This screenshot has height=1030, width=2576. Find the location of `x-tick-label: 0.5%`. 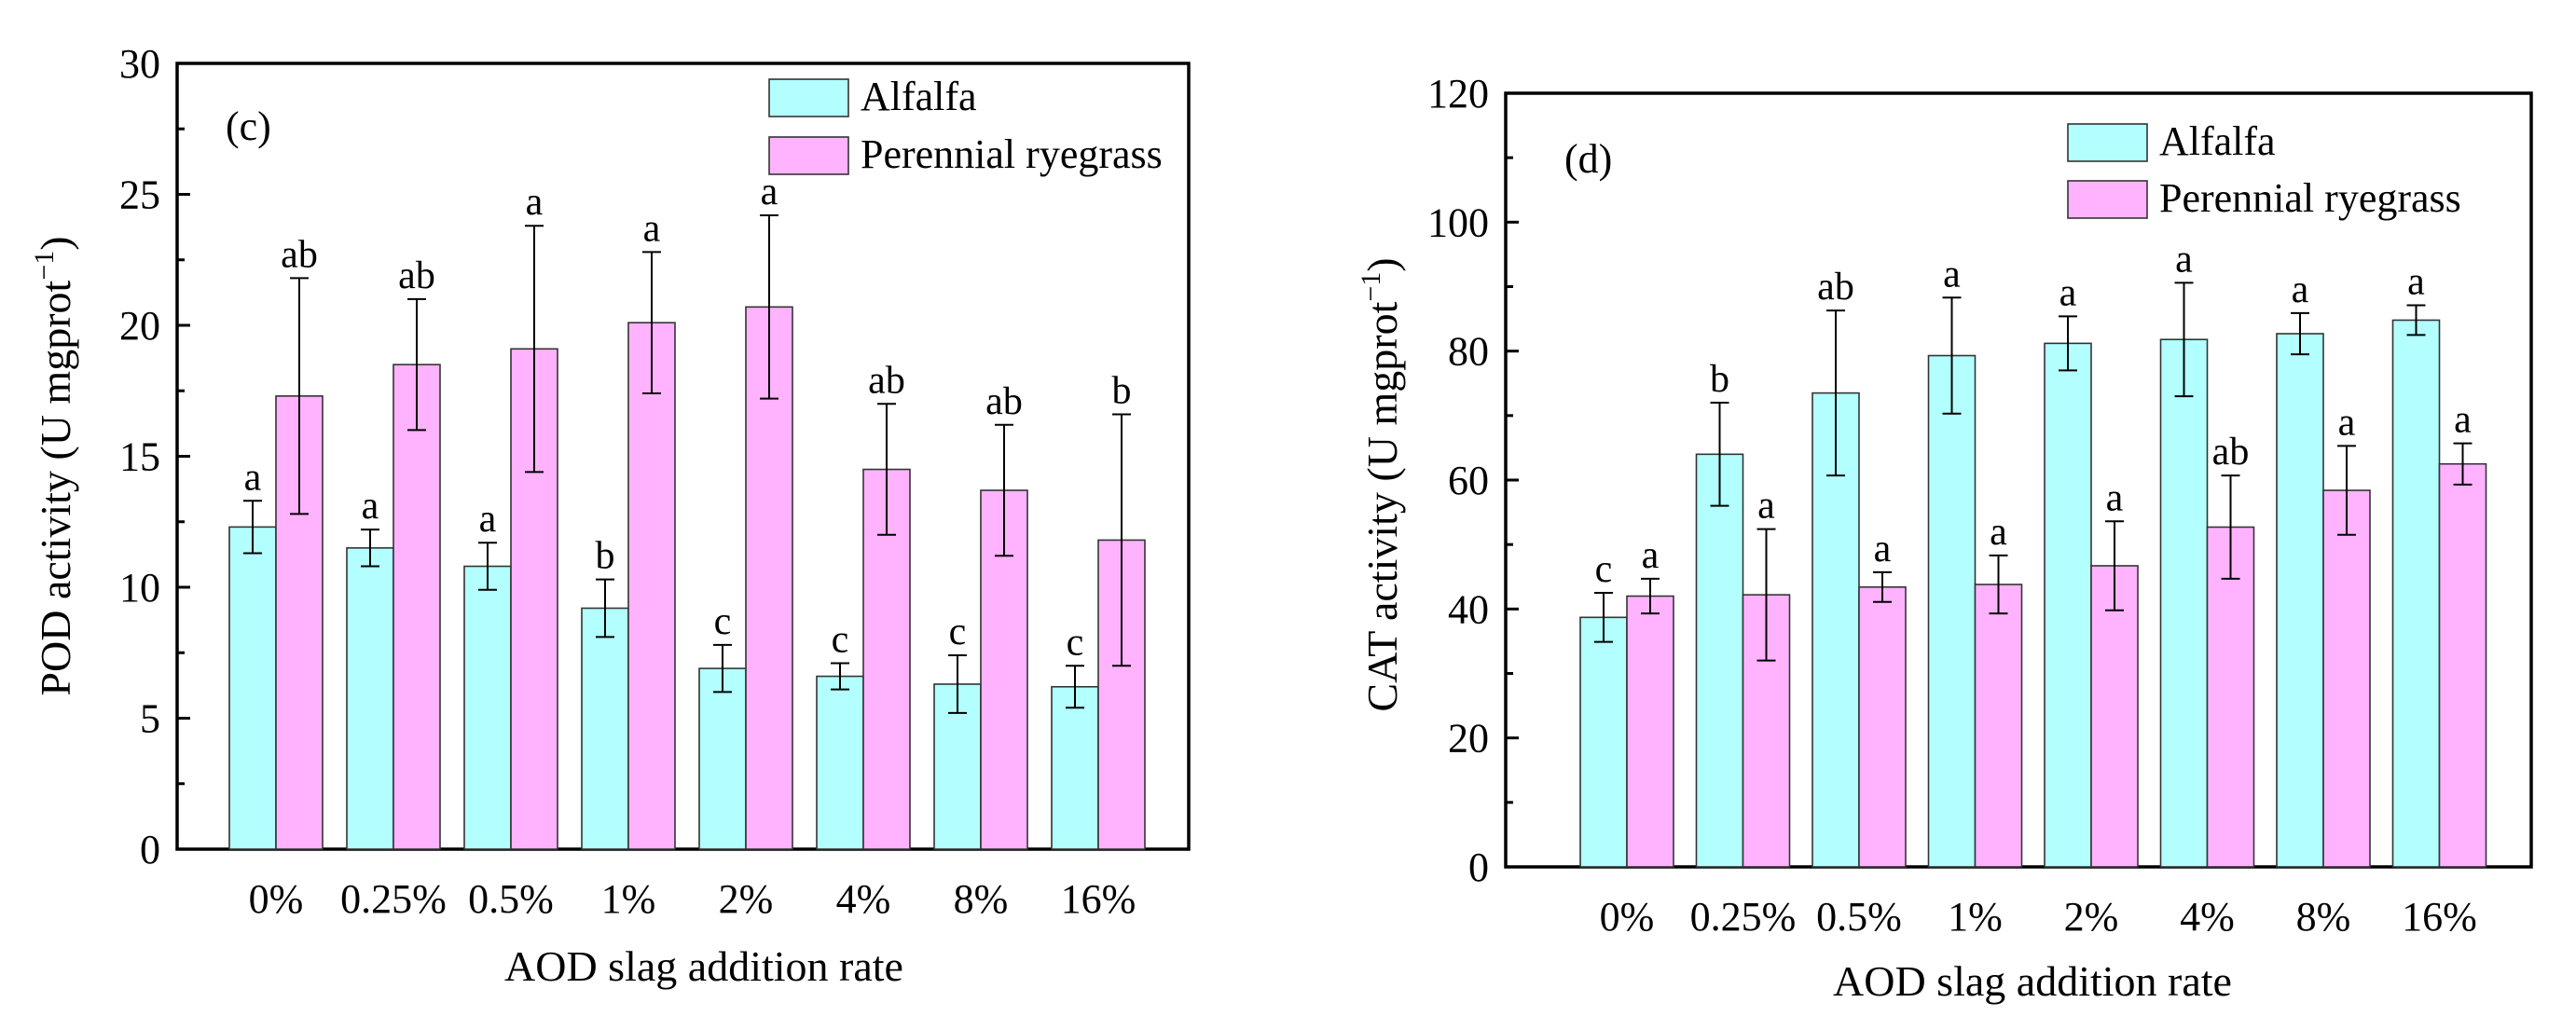

x-tick-label: 0.5% is located at coordinates (511, 899).